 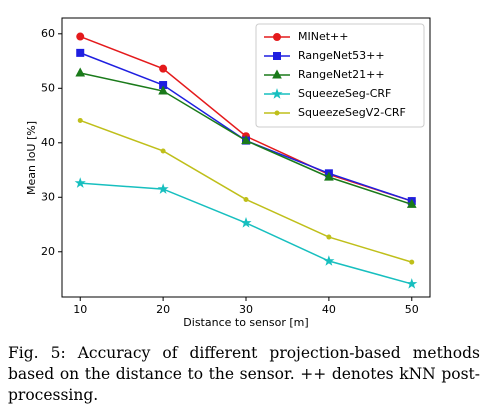 I want to click on x-tick-label: 30, so click(x=246, y=309).